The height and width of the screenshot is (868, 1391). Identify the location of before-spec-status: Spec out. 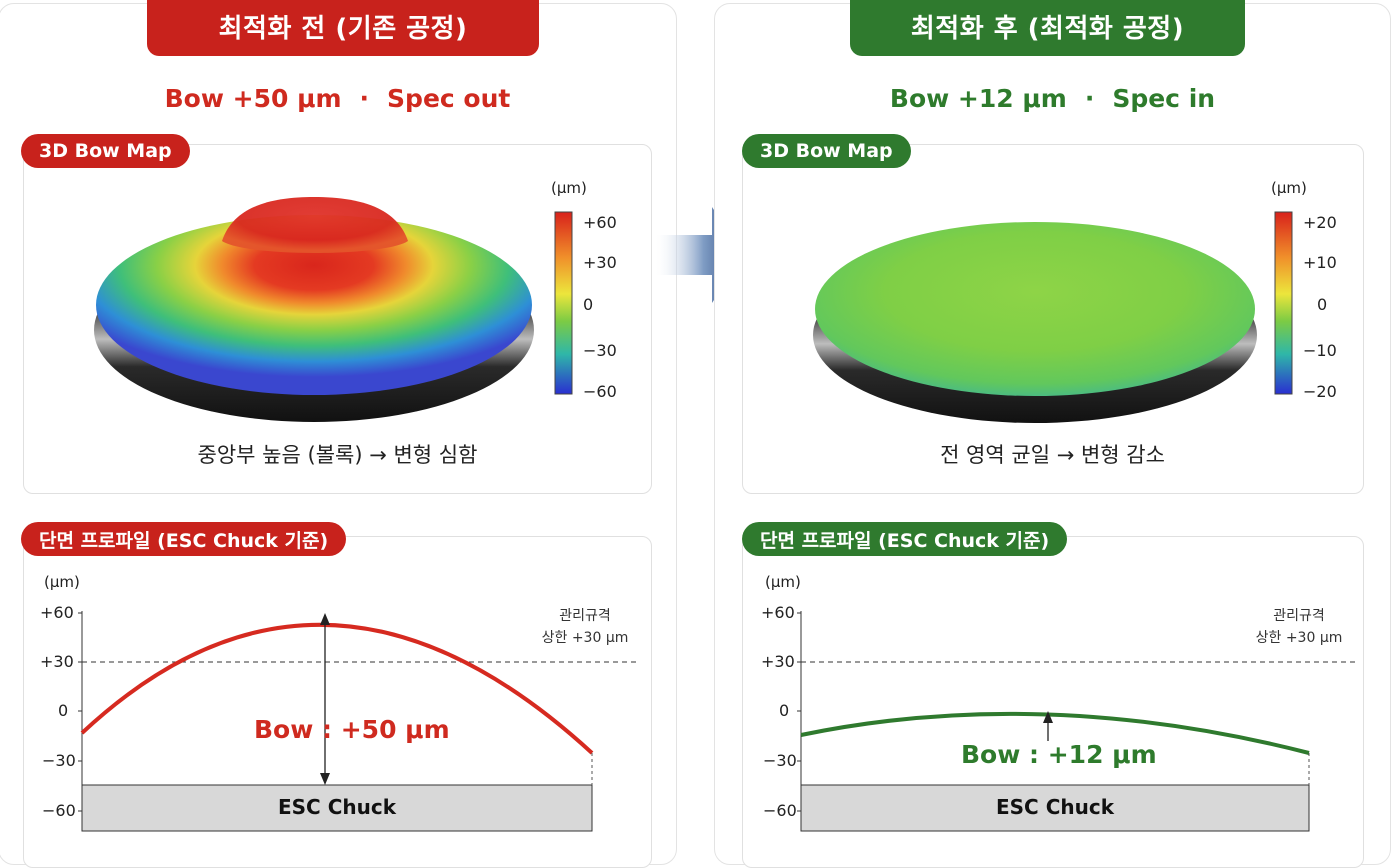
(449, 98).